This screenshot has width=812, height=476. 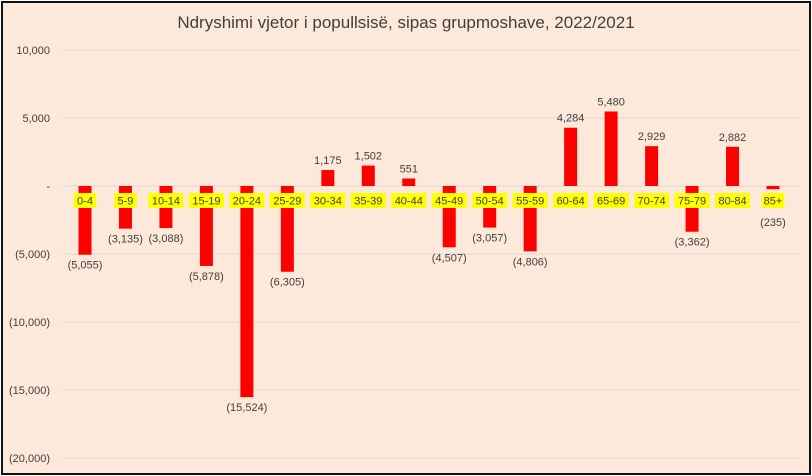 I want to click on category-label: 20-24, so click(x=247, y=202).